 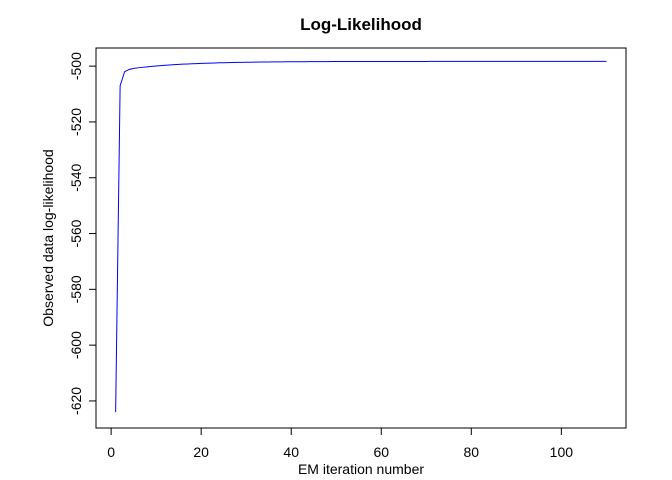 I want to click on x-tick-label: 40, so click(x=291, y=452).